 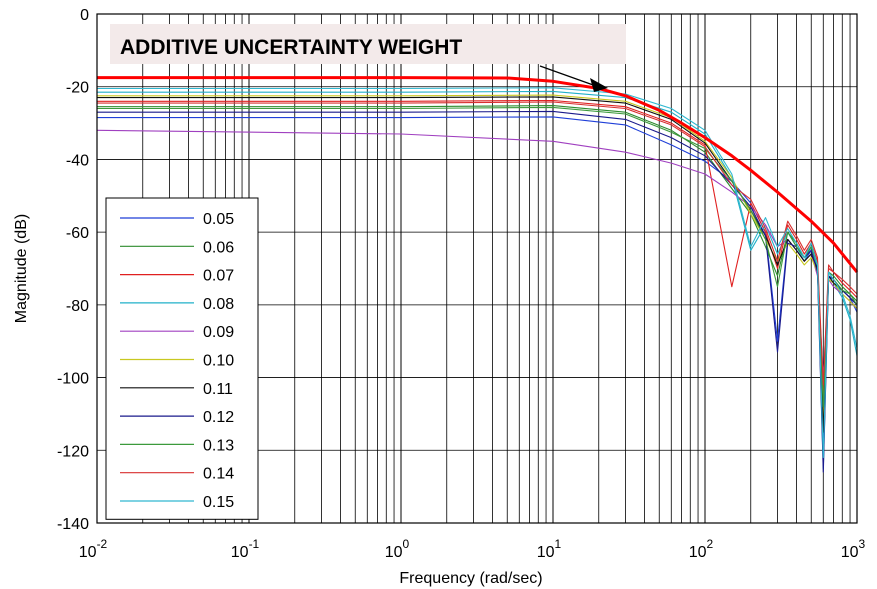 What do you see at coordinates (218, 417) in the screenshot?
I see `legend-label: 0.12` at bounding box center [218, 417].